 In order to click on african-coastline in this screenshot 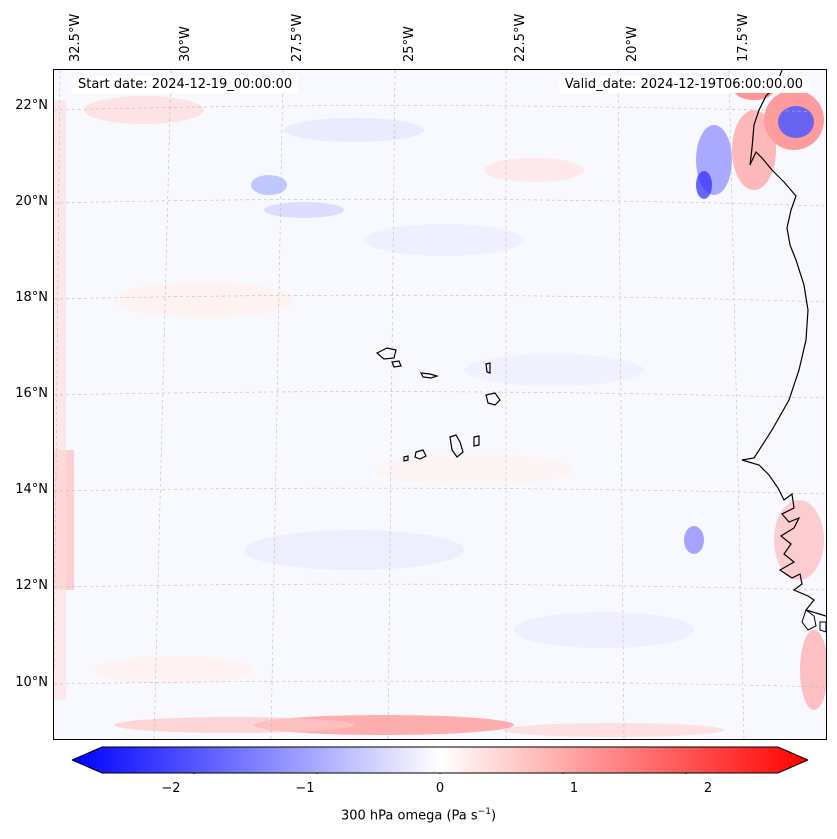, I will do `click(783, 343)`.